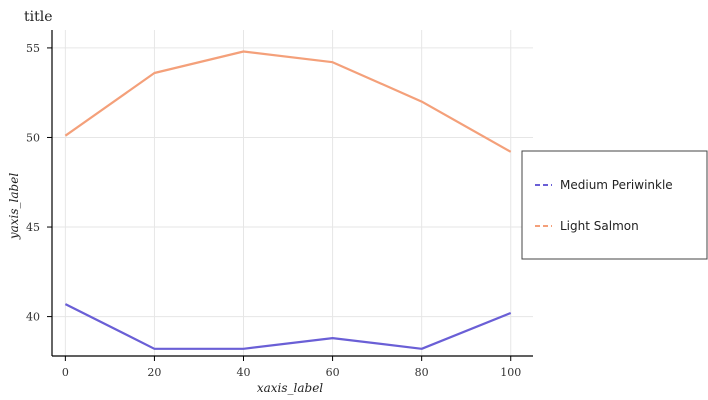  What do you see at coordinates (616, 185) in the screenshot?
I see `legend-label-medium-periwinkle: Medium Periwinkle` at bounding box center [616, 185].